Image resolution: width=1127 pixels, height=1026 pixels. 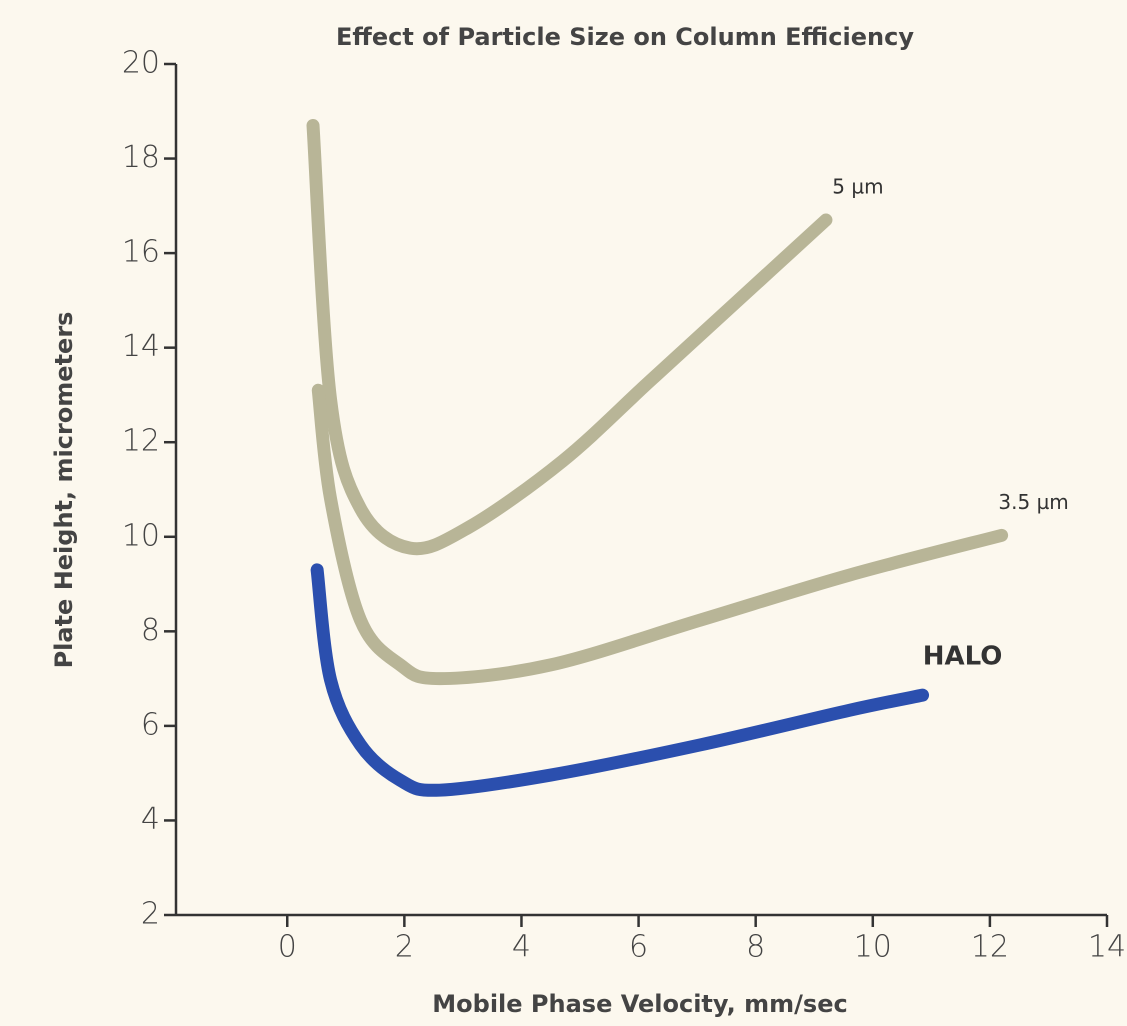 What do you see at coordinates (521, 947) in the screenshot?
I see `x-tick-label: 4` at bounding box center [521, 947].